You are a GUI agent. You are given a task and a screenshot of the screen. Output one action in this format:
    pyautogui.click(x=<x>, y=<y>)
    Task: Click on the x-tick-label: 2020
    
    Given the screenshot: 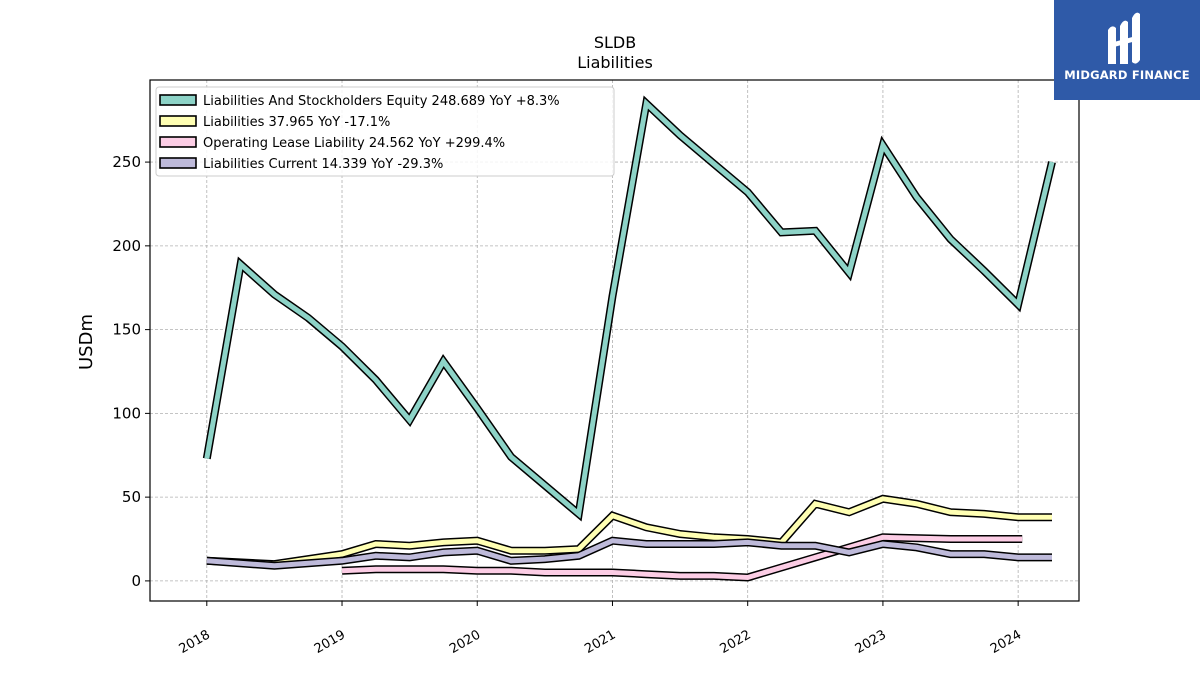 What is the action you would take?
    pyautogui.click(x=465, y=642)
    